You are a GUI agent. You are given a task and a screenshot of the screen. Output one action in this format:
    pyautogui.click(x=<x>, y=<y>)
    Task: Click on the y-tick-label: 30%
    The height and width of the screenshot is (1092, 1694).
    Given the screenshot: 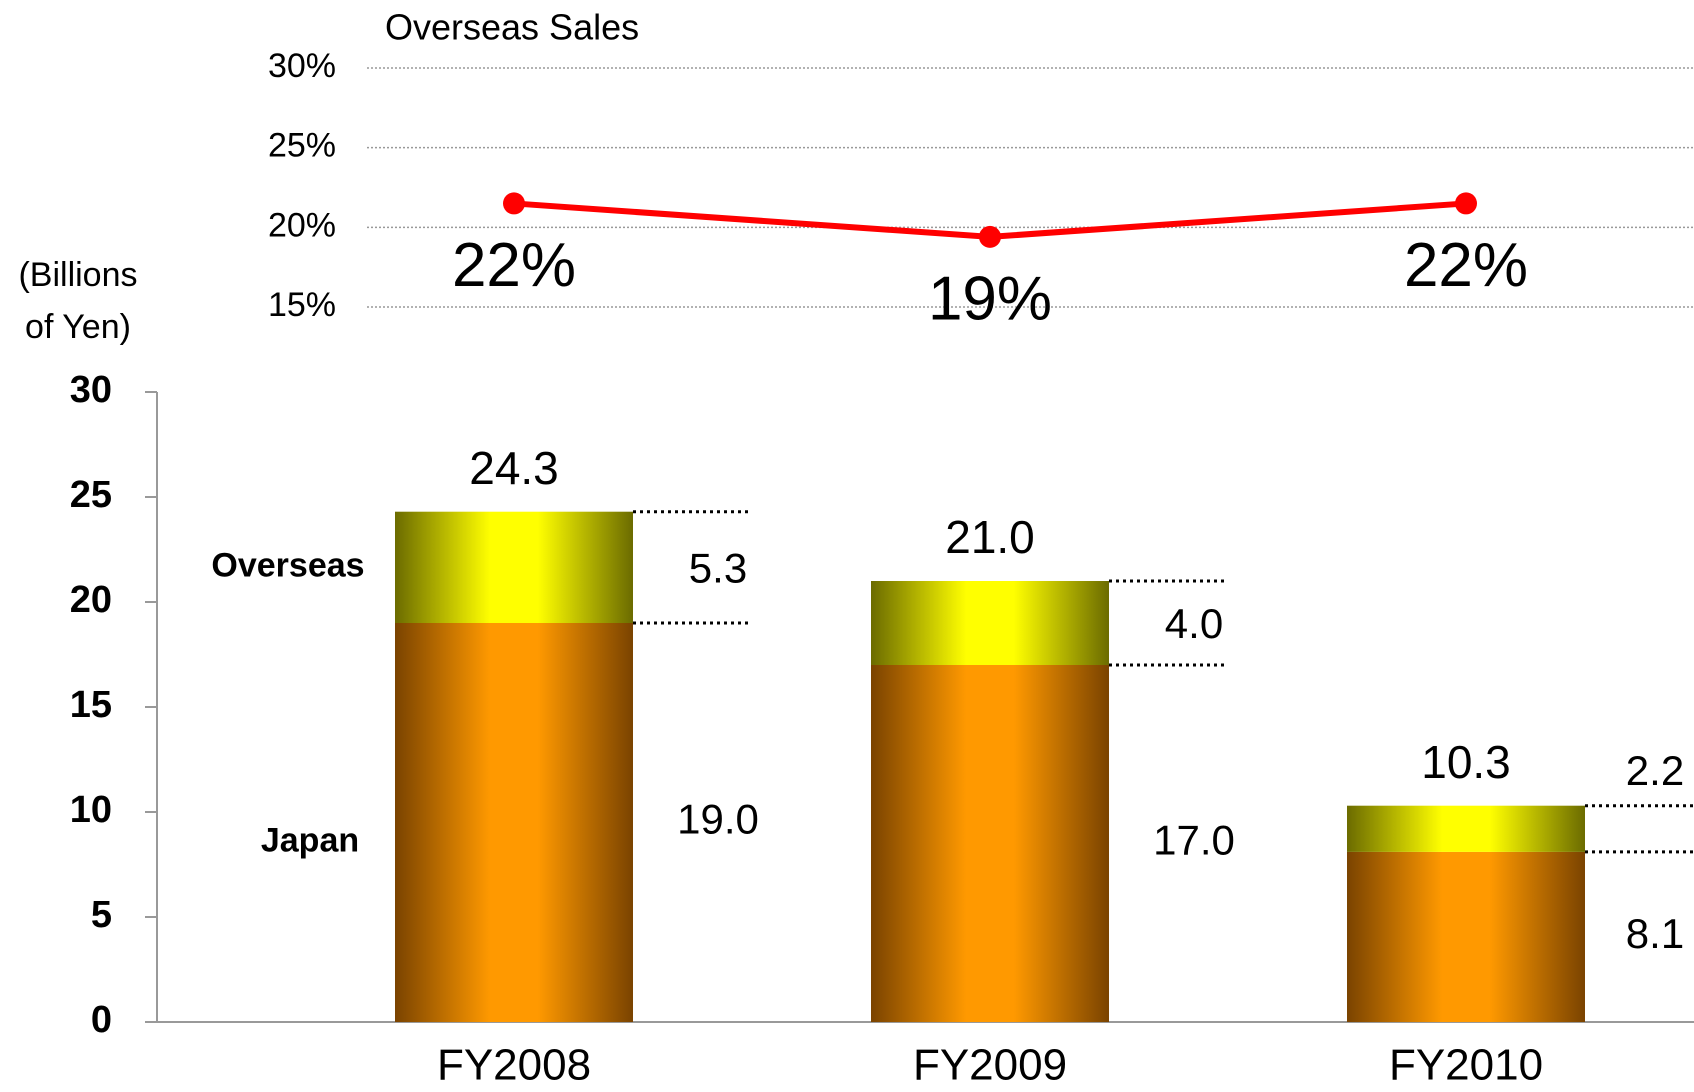 What is the action you would take?
    pyautogui.click(x=302, y=66)
    